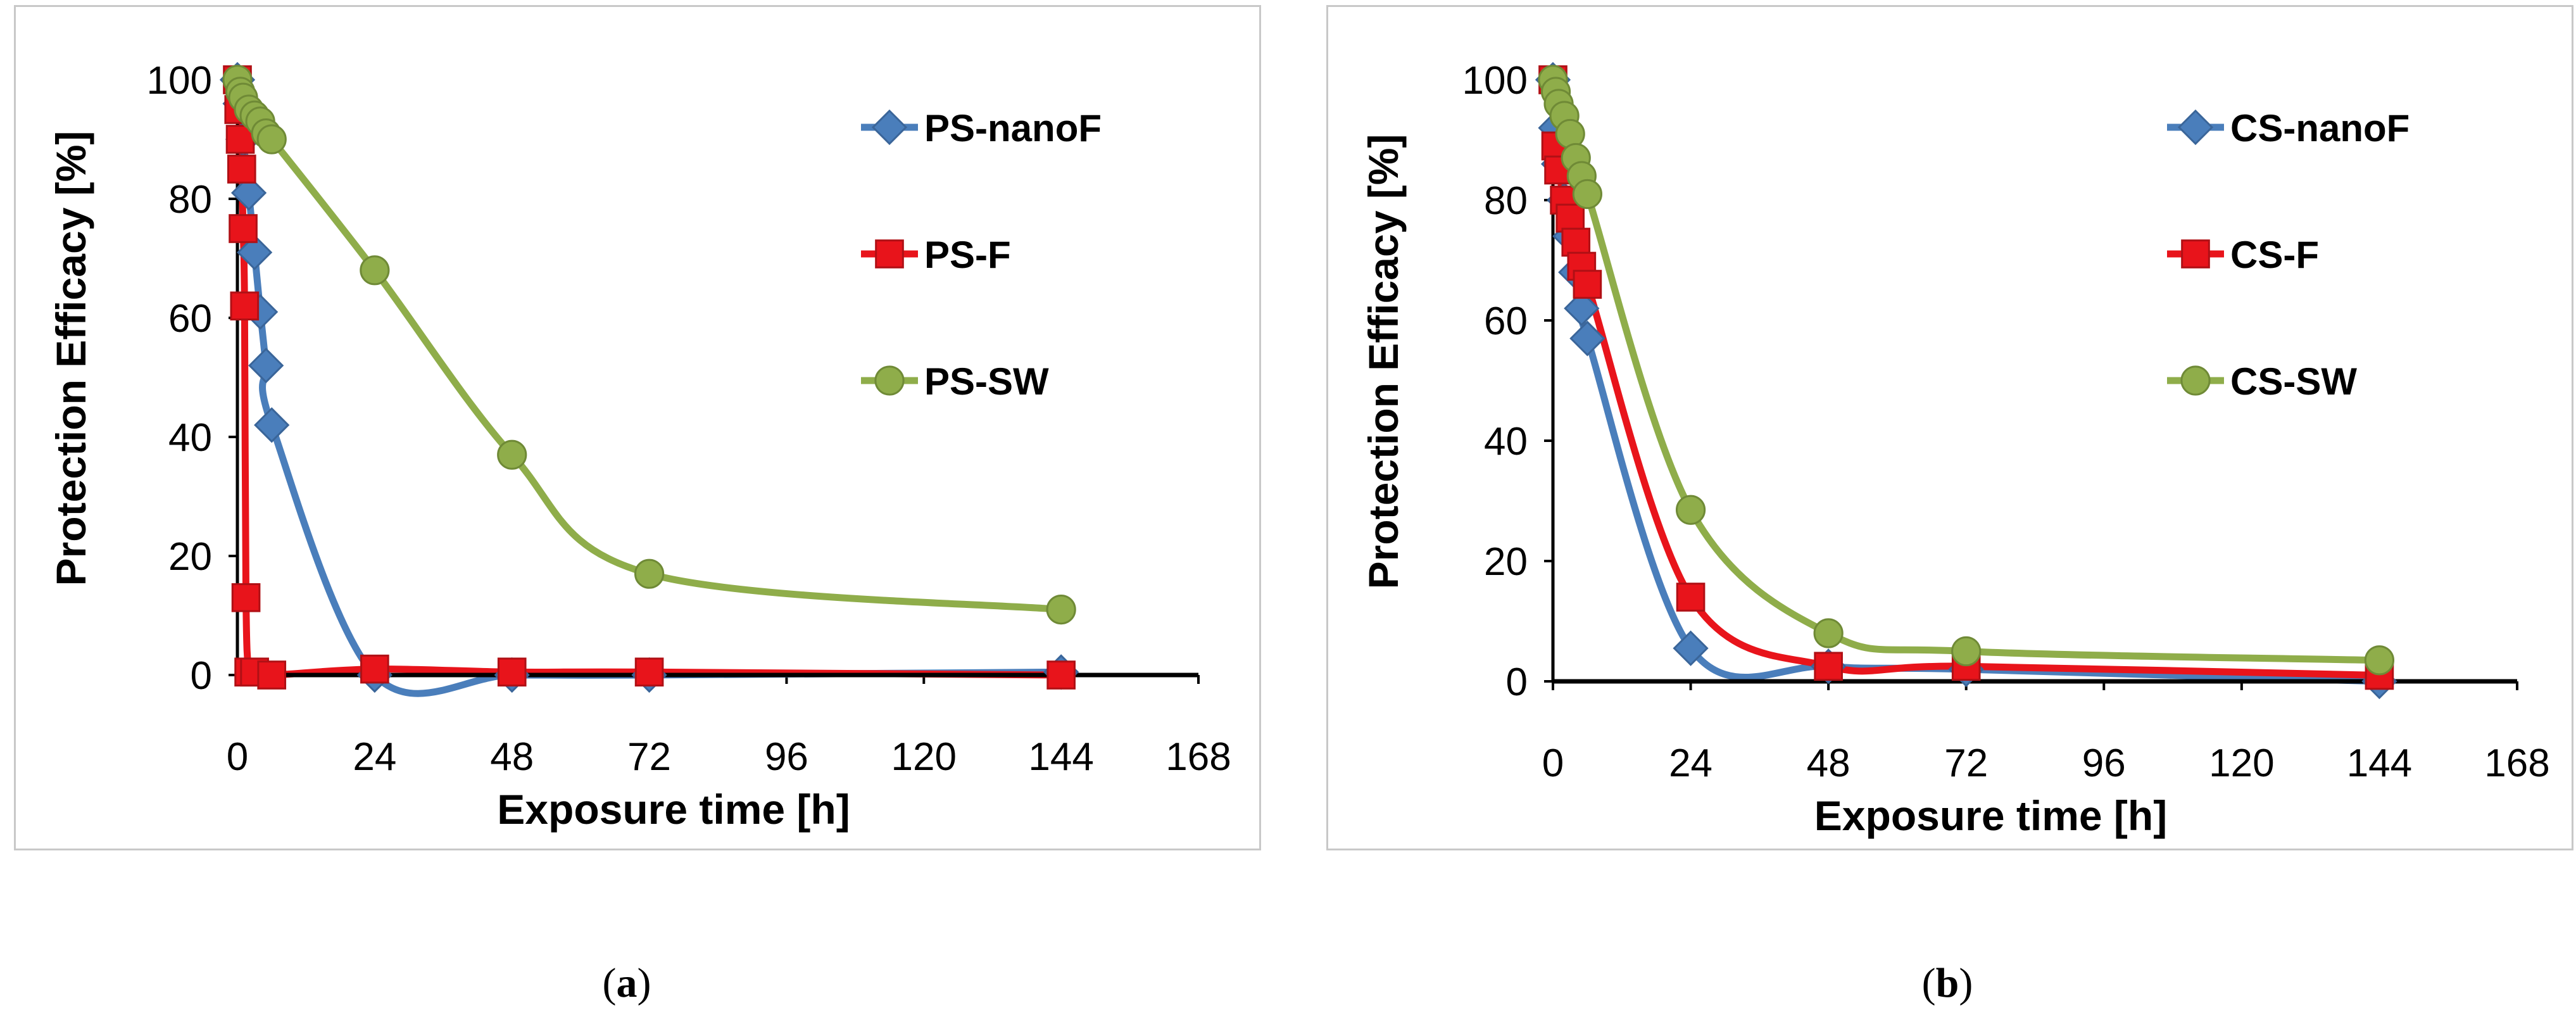  I want to click on chart-b-legend-marker-CS-nanoF, so click(2195, 128).